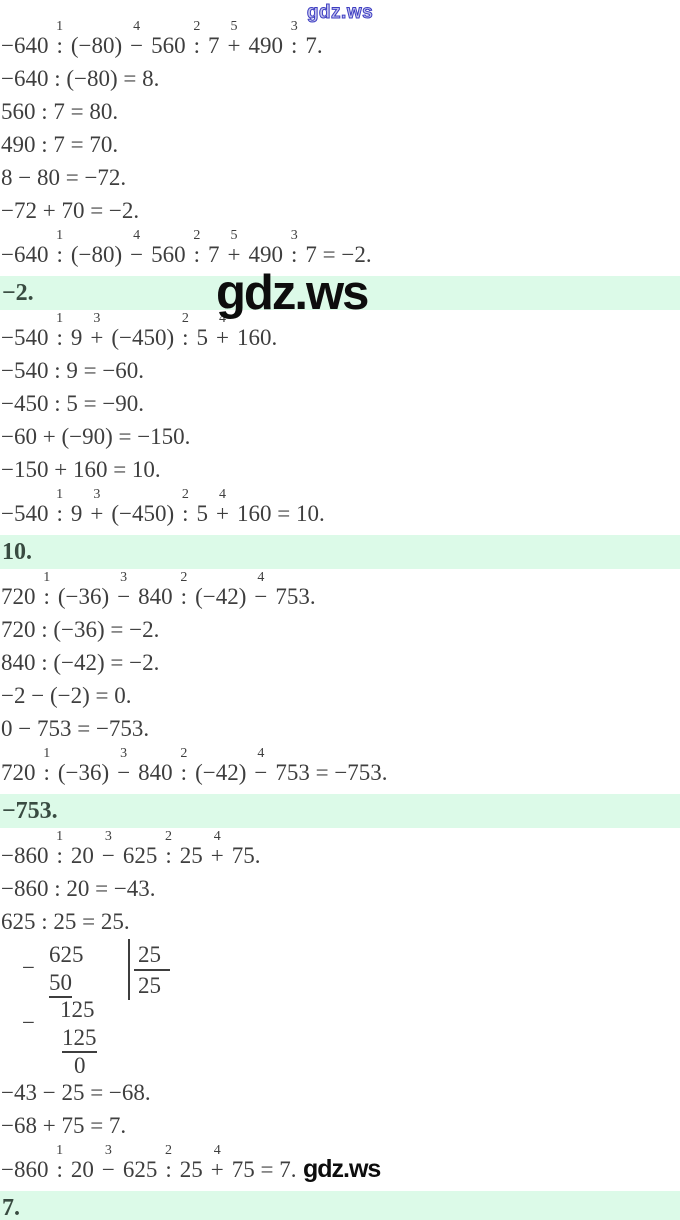 This screenshot has height=1220, width=680. I want to click on solution-step: 720 : (−36) = −2., so click(80, 629).